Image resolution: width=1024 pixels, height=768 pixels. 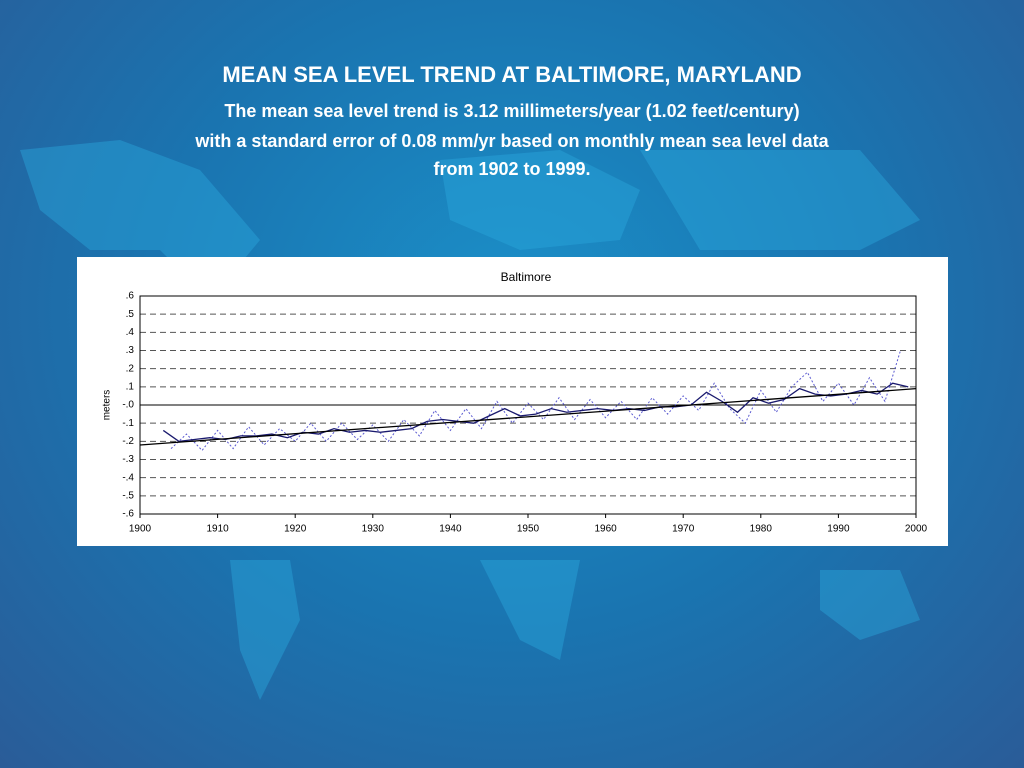 What do you see at coordinates (450, 529) in the screenshot?
I see `x-tick-label: 1940` at bounding box center [450, 529].